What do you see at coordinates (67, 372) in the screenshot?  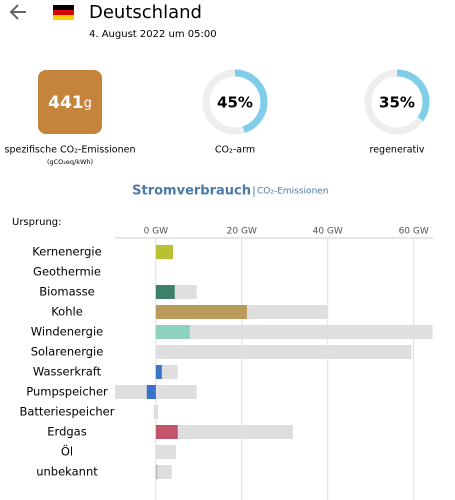 I see `category-label: Wasserkraft` at bounding box center [67, 372].